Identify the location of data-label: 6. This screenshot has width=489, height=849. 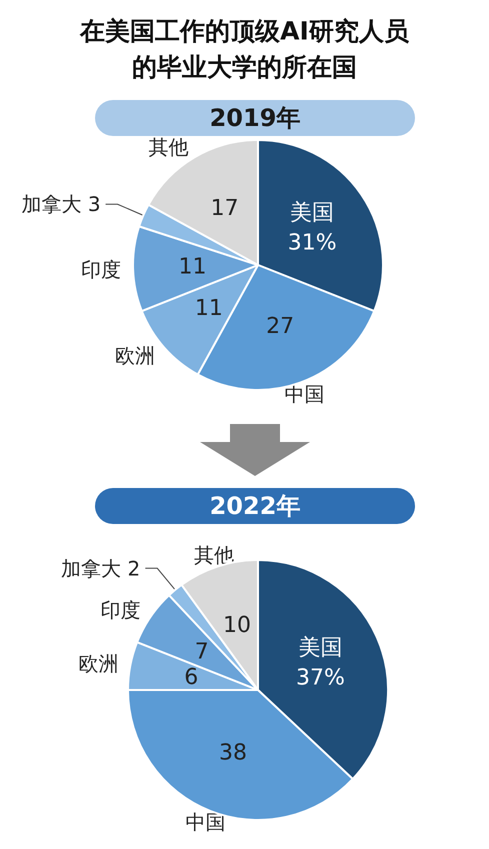
(191, 677).